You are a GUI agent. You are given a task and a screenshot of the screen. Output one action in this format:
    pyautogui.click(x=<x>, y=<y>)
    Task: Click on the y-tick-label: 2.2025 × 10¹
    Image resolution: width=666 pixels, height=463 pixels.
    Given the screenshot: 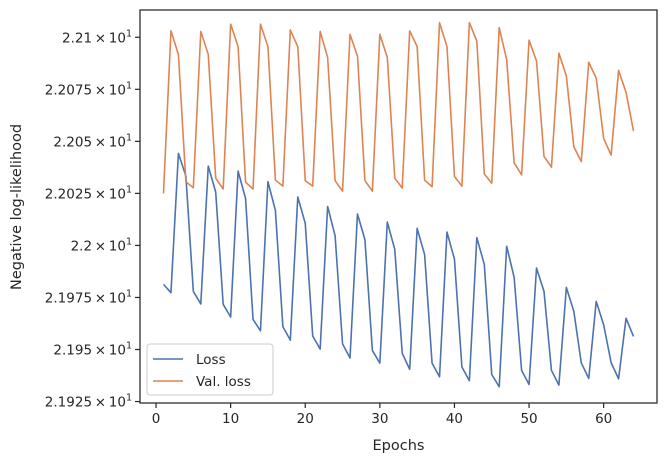 What is the action you would take?
    pyautogui.click(x=88, y=193)
    